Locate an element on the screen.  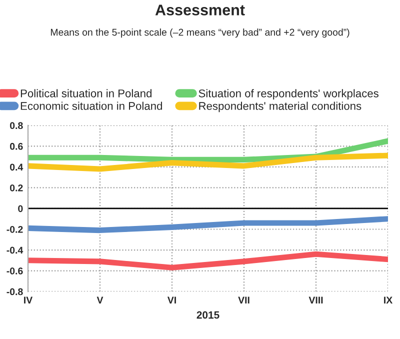
y-tick-label: 0.6 is located at coordinates (16, 146).